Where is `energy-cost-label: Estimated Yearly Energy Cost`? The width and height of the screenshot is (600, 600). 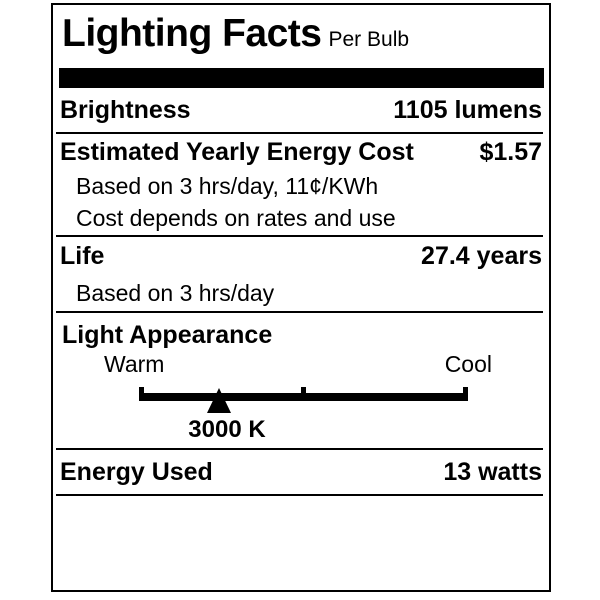 energy-cost-label: Estimated Yearly Energy Cost is located at coordinates (237, 151).